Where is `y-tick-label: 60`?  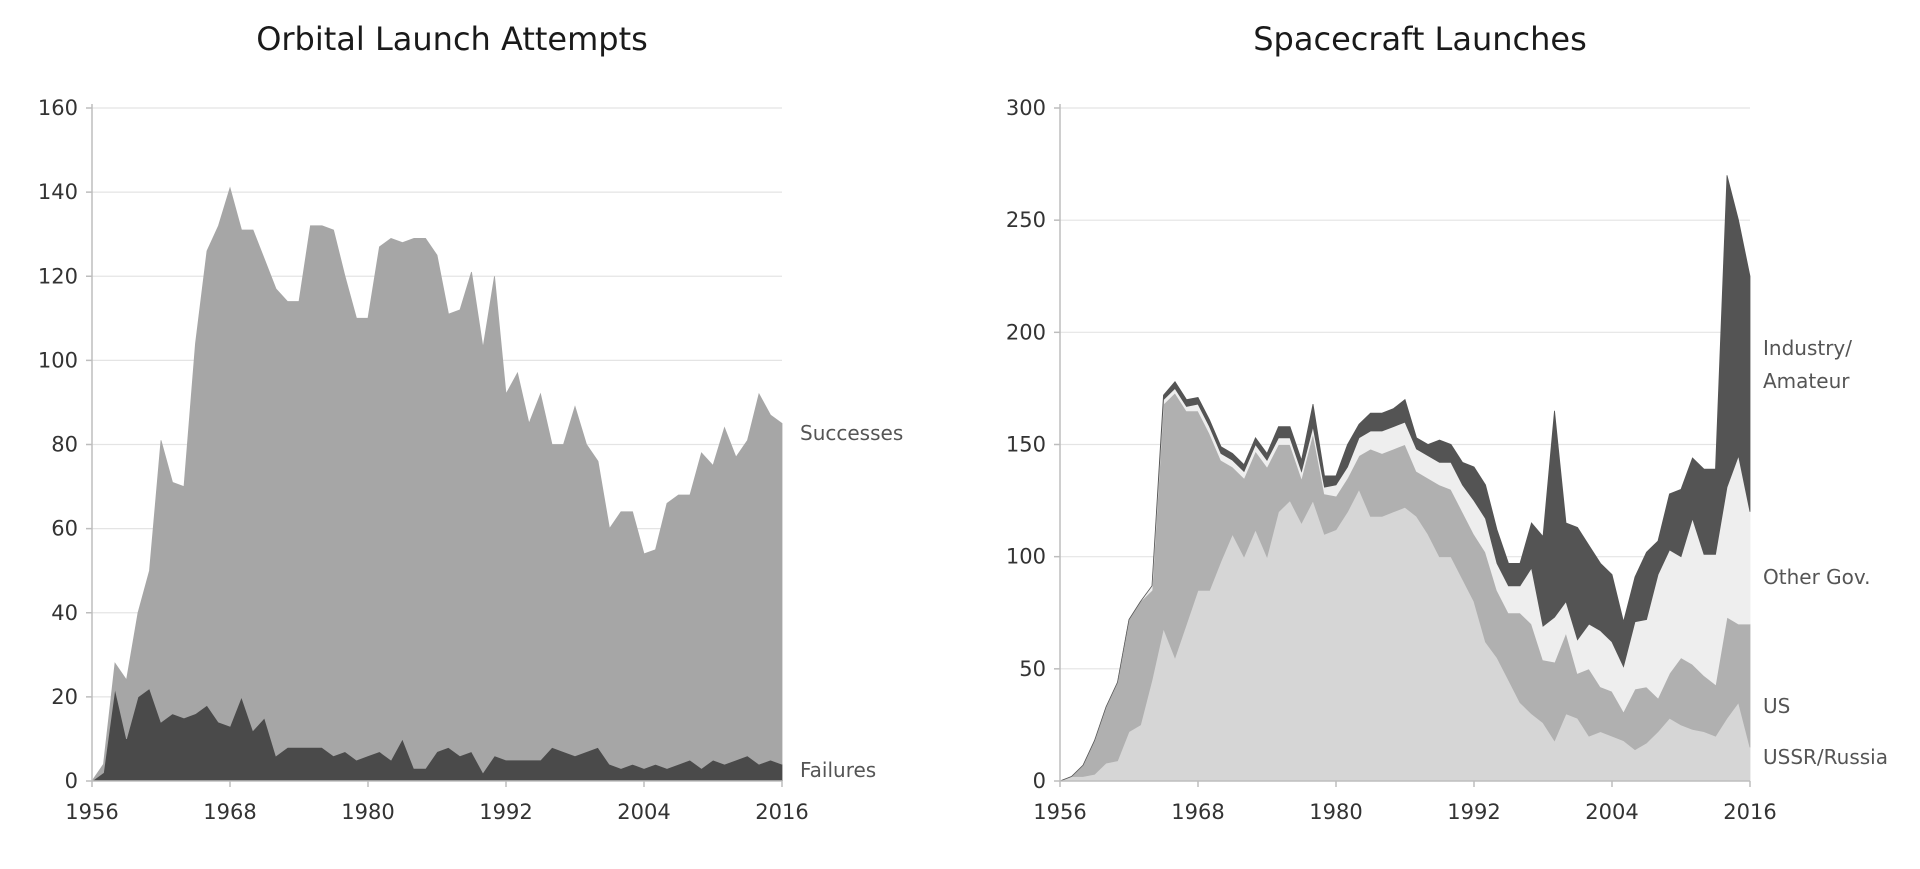 y-tick-label: 60 is located at coordinates (64, 529).